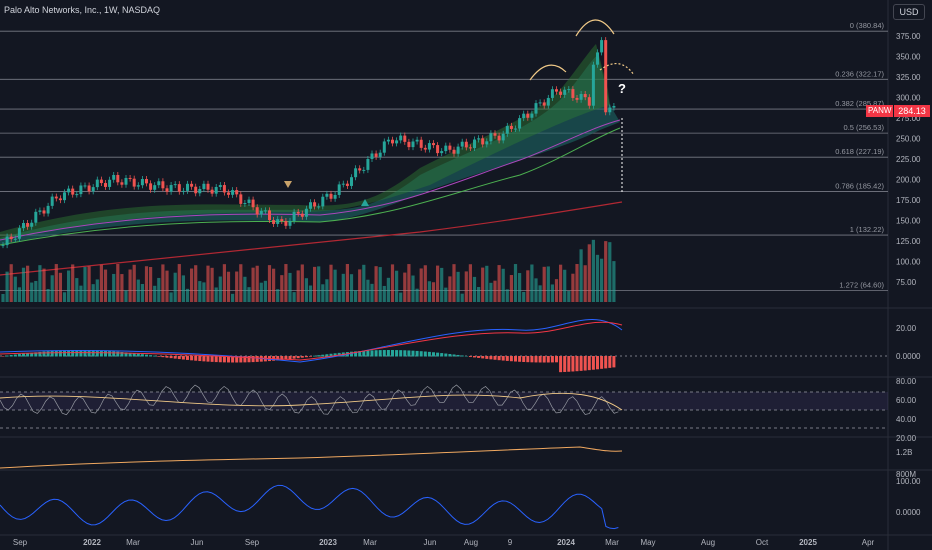  I want to click on macd-y-tick: 0.0000, so click(908, 356).